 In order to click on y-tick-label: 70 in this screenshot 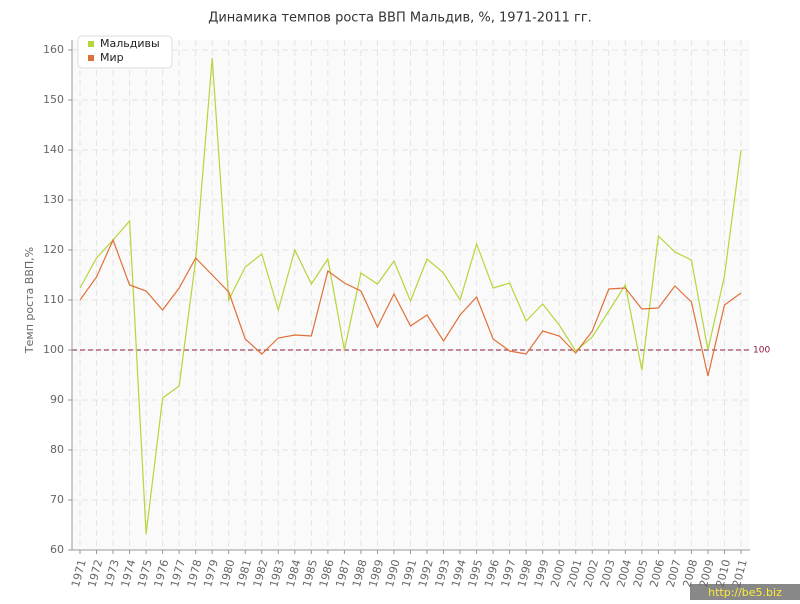, I will do `click(57, 499)`.